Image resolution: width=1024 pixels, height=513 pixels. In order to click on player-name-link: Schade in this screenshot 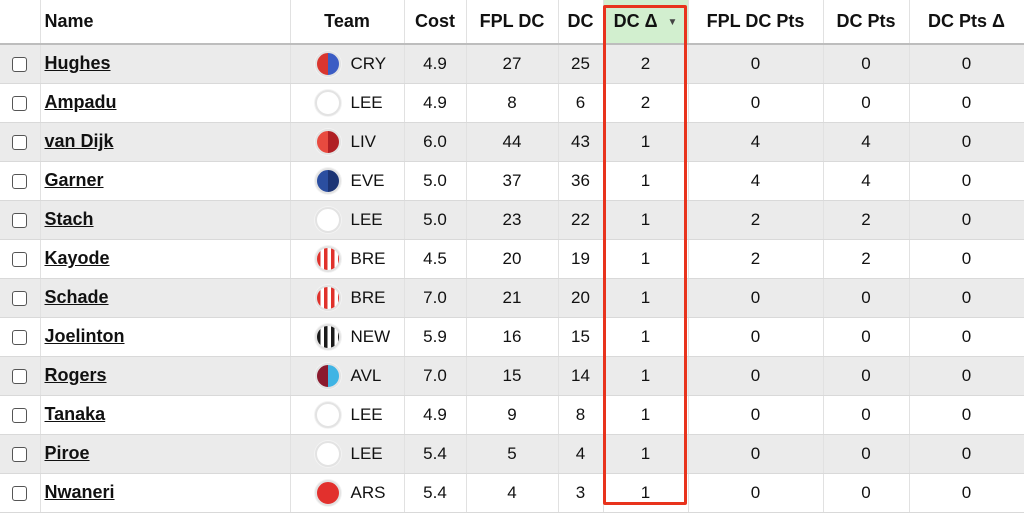, I will do `click(76, 297)`.